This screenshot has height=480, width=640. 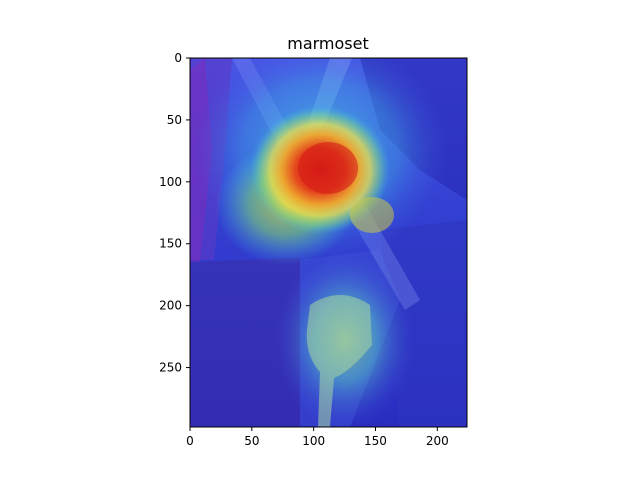 What do you see at coordinates (437, 441) in the screenshot?
I see `x-tick-label: 200` at bounding box center [437, 441].